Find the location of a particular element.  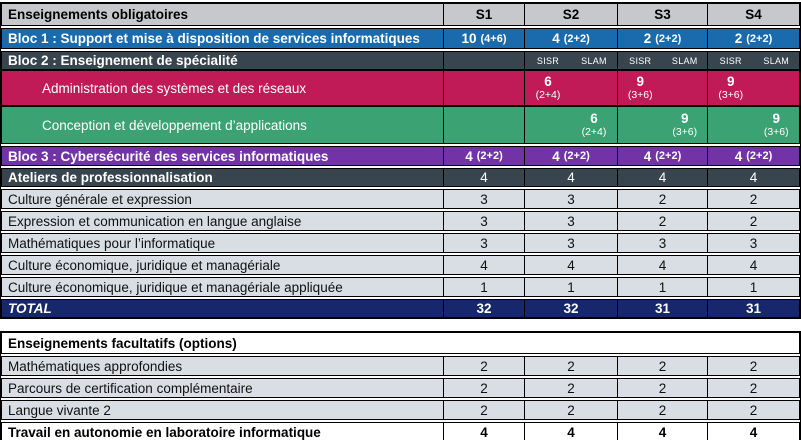

value-cell-s1: 10 (4+6) is located at coordinates (484, 38).